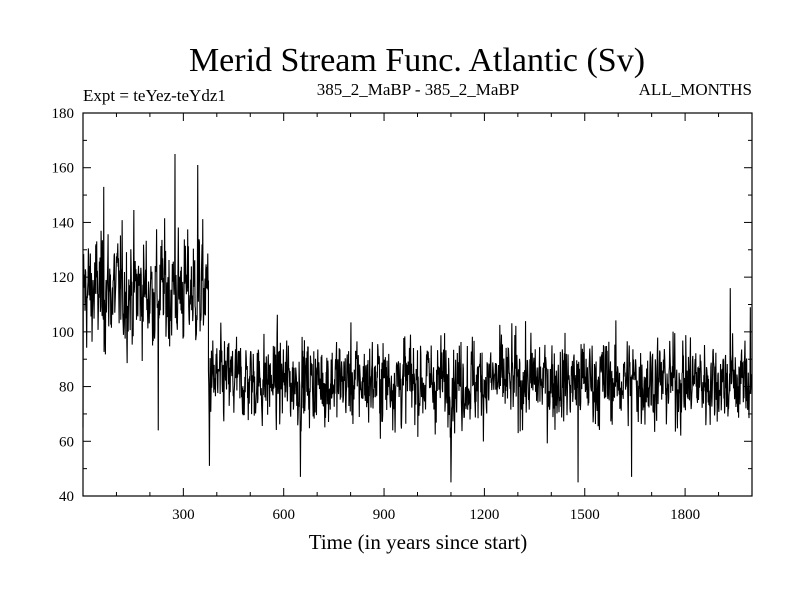  What do you see at coordinates (66, 388) in the screenshot?
I see `y-tick-label: 80` at bounding box center [66, 388].